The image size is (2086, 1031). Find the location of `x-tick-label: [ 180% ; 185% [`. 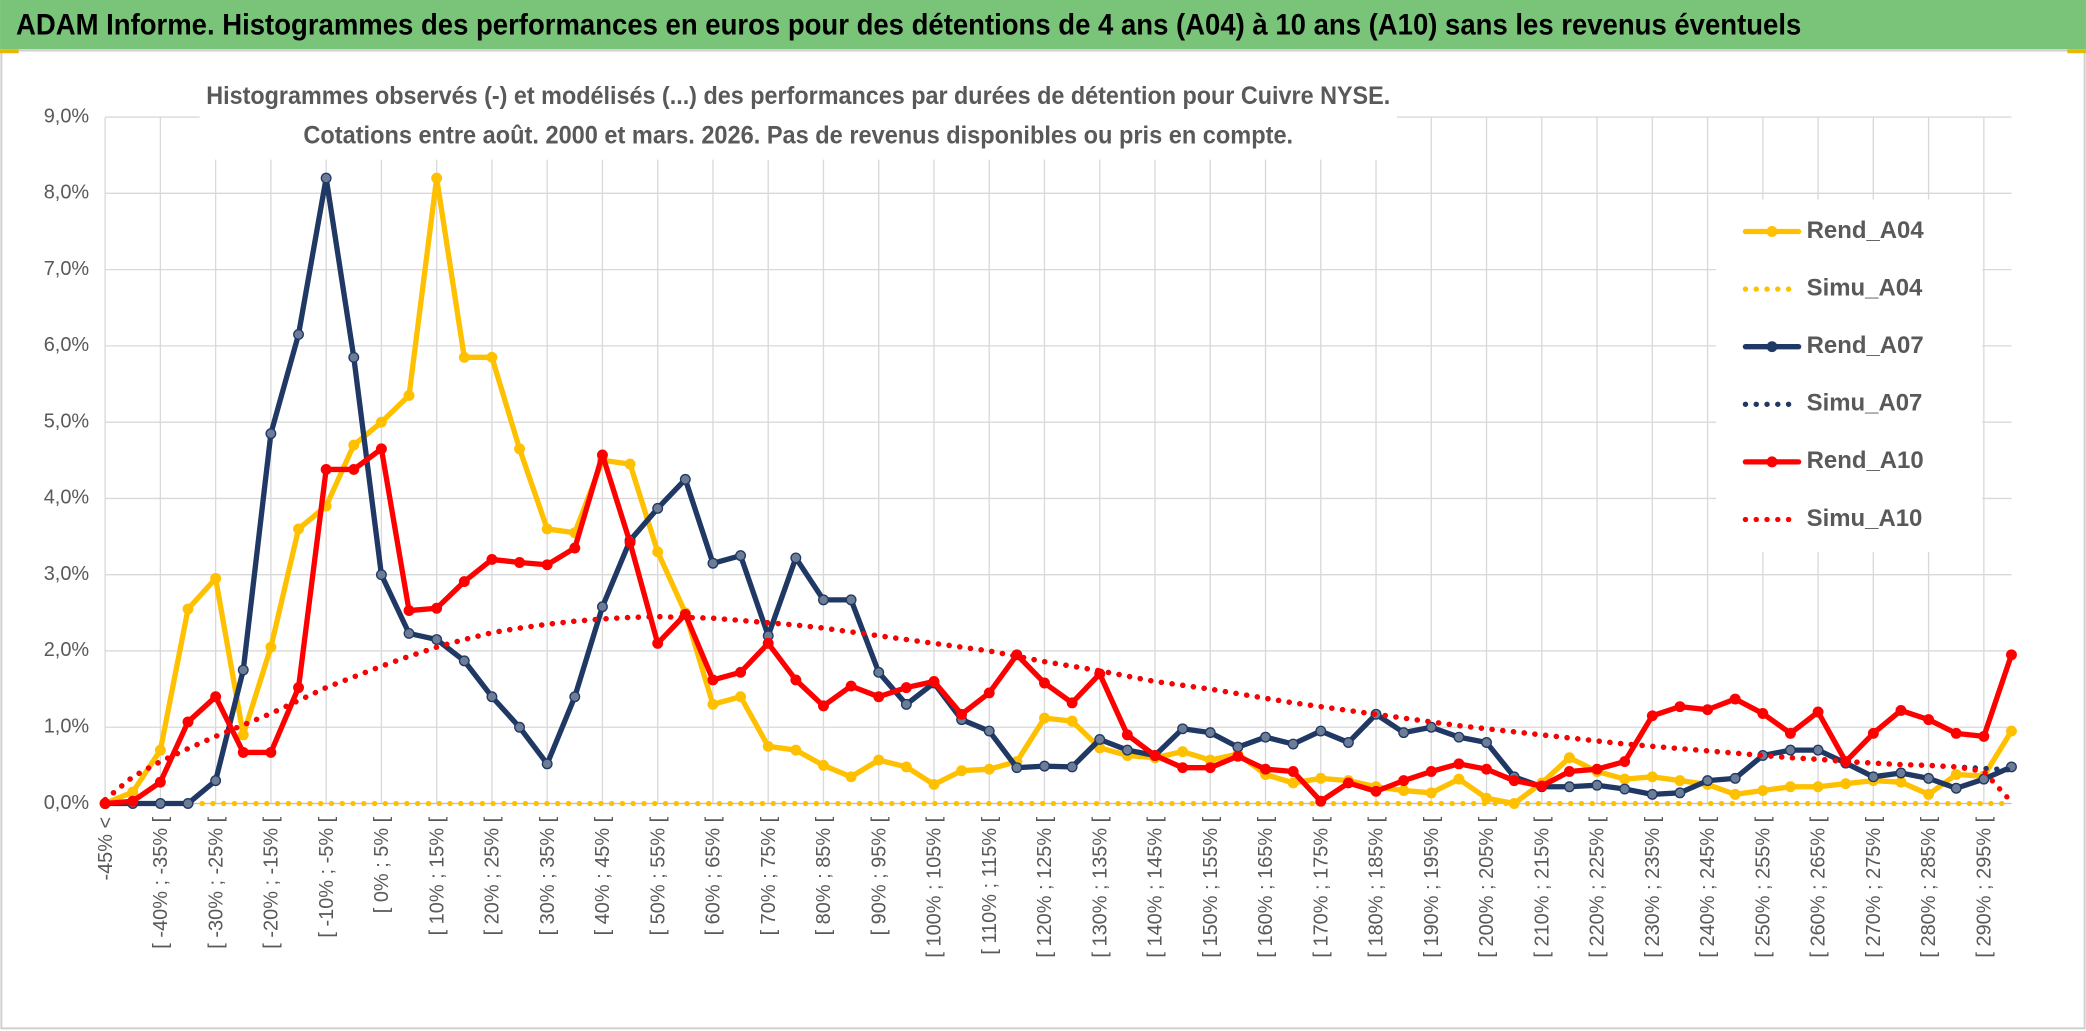

x-tick-label: [ 180% ; 185% [ is located at coordinates (1377, 886).